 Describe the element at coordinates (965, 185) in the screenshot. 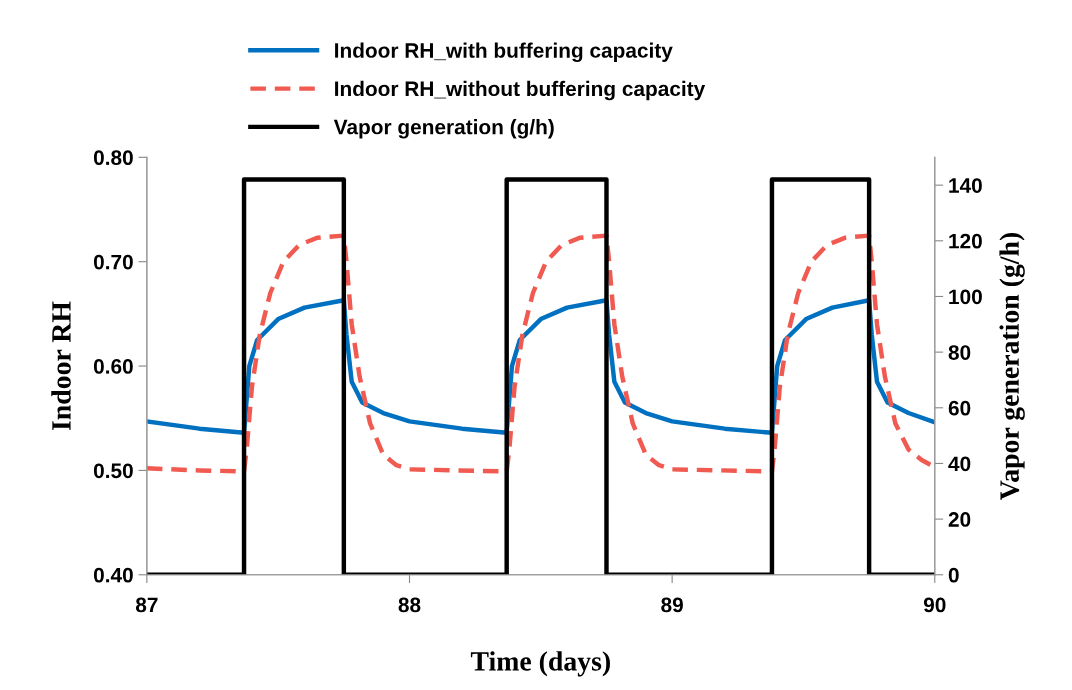

I see `y2-tick-label: 140` at that location.